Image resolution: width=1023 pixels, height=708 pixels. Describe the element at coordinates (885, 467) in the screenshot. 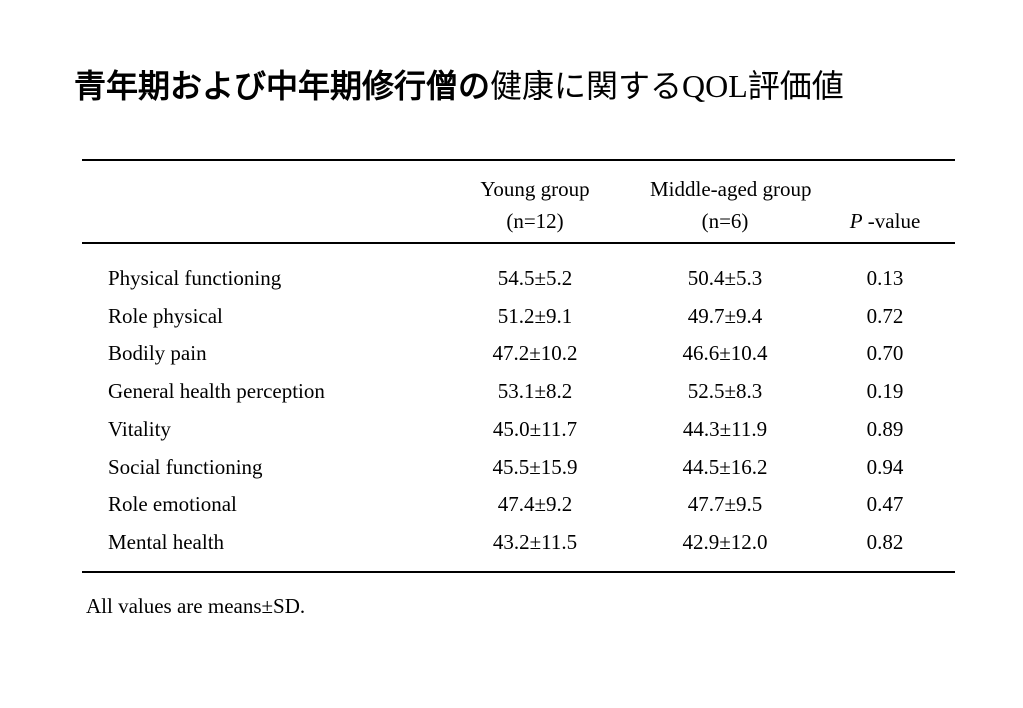

I see `row-p-value: 0.94` at that location.